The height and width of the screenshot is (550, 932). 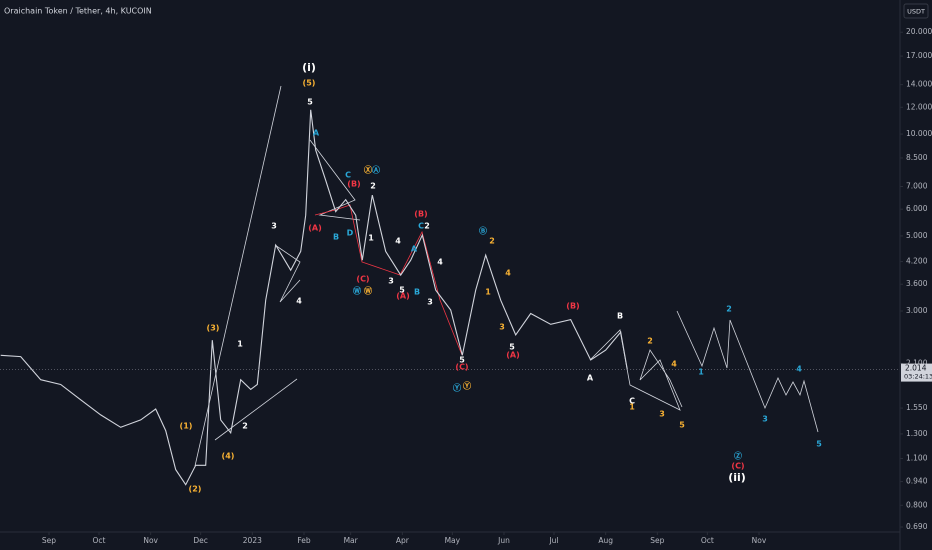 I want to click on wedge, so click(x=287, y=273).